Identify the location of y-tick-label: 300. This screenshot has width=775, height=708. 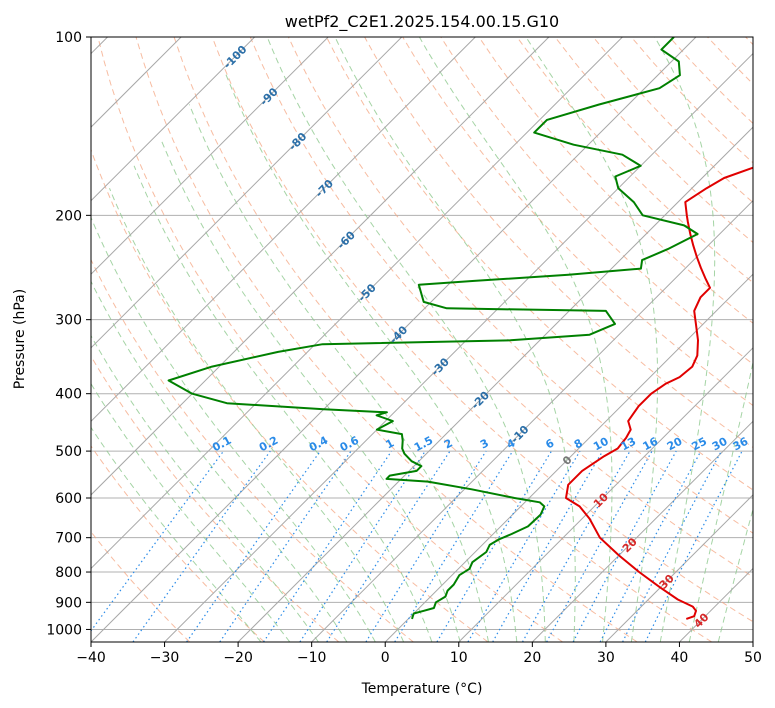
(68, 321).